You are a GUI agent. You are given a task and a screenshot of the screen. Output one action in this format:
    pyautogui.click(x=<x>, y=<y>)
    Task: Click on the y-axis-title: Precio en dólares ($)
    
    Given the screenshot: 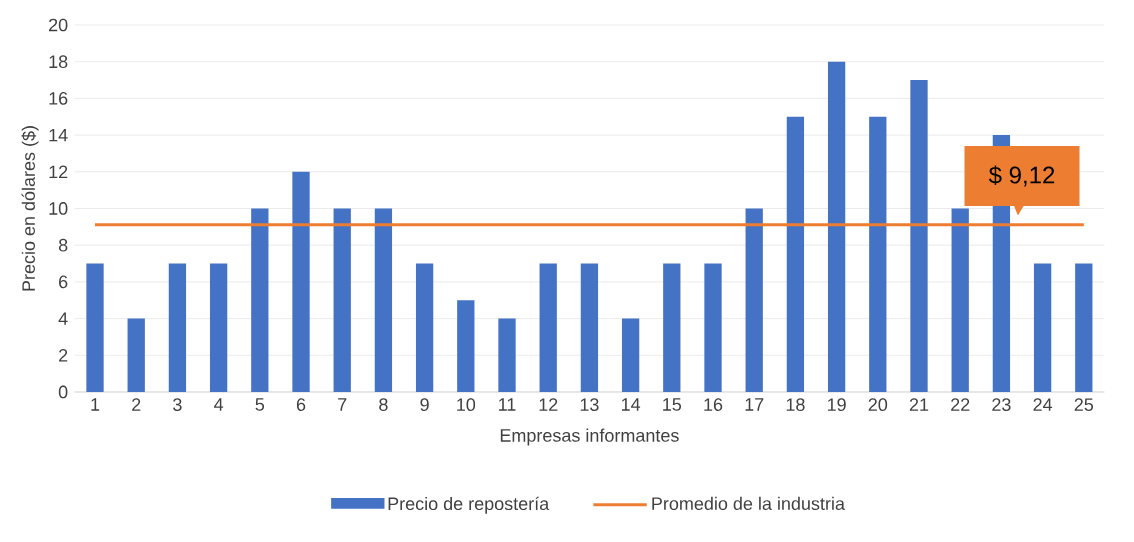 What is the action you would take?
    pyautogui.click(x=30, y=208)
    